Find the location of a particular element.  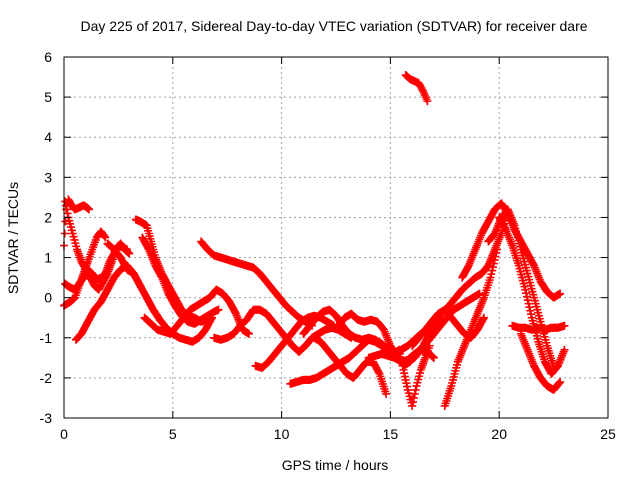

x-tick-label: 15 is located at coordinates (391, 434).